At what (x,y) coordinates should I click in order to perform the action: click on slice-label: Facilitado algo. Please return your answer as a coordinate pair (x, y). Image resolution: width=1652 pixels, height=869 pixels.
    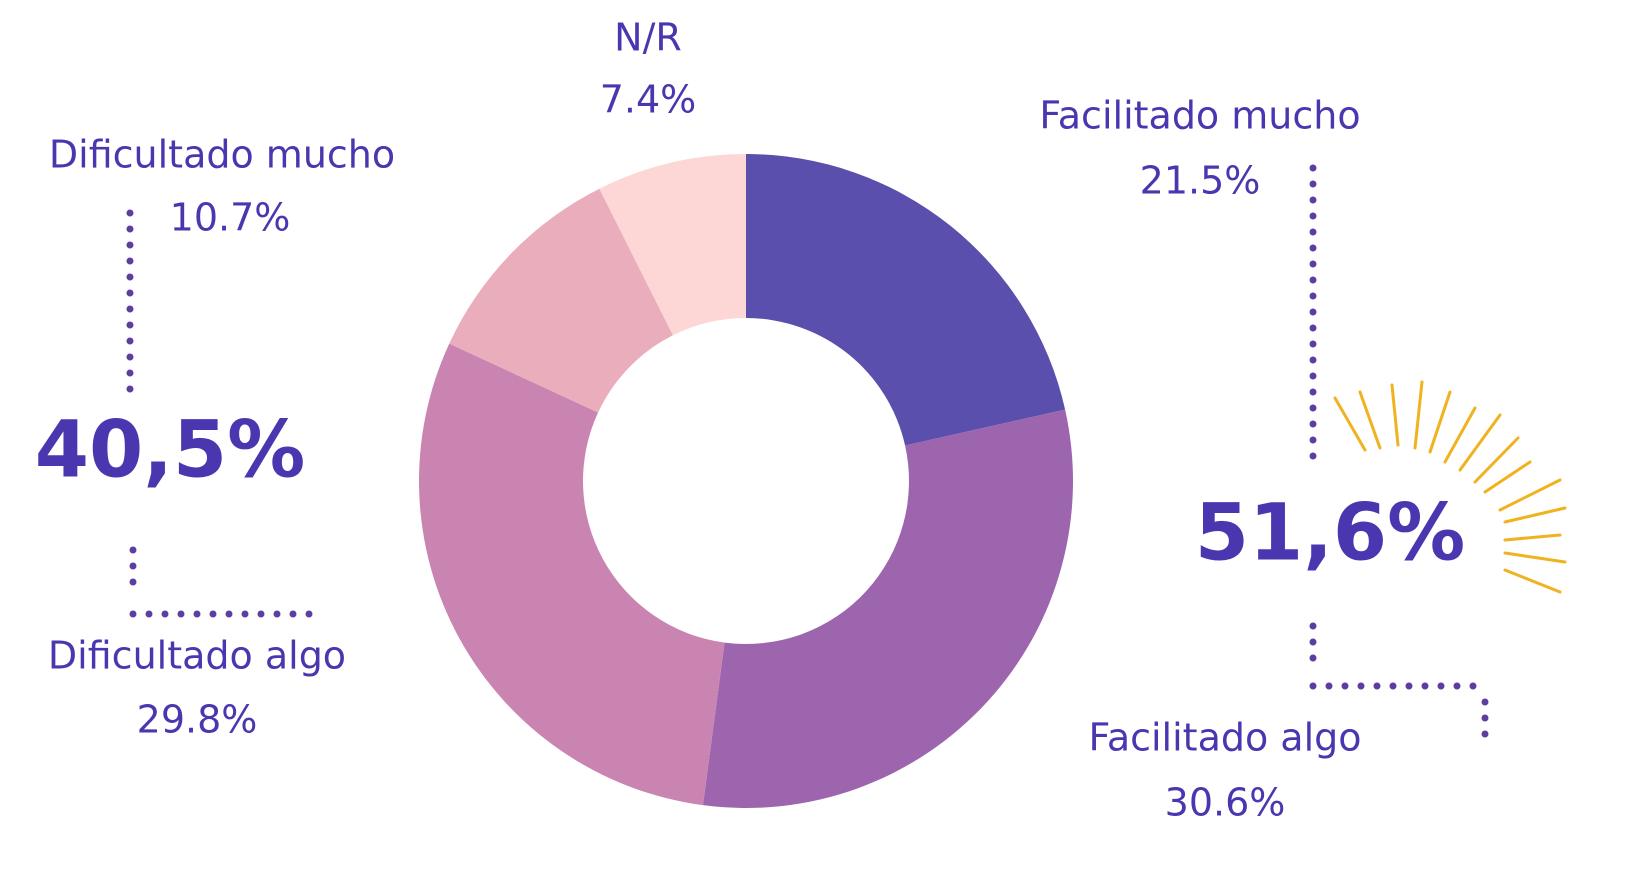
    Looking at the image, I should click on (1224, 738).